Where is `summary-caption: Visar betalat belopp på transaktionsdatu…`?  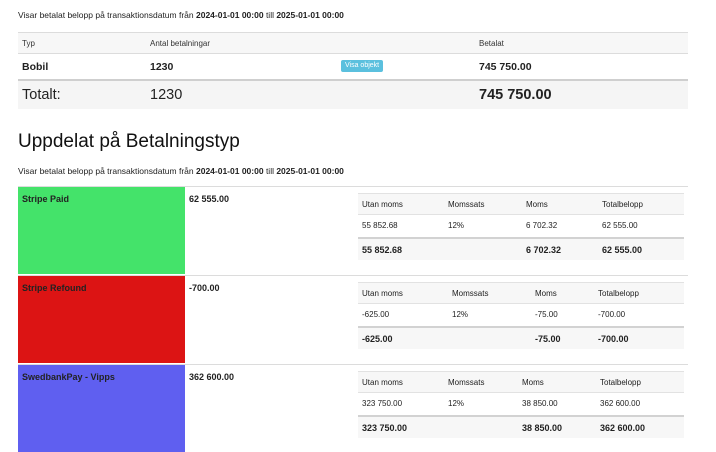 summary-caption: Visar betalat belopp på transaktionsdatu… is located at coordinates (181, 15).